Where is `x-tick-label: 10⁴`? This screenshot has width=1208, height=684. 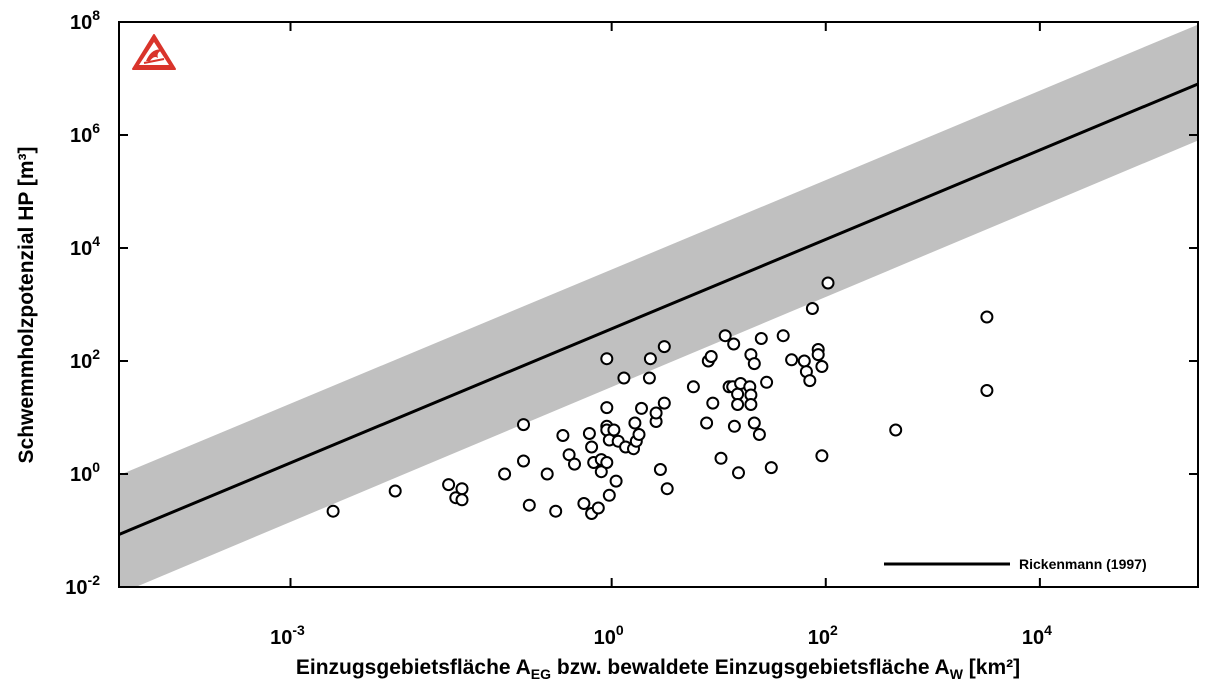 x-tick-label: 10⁴ is located at coordinates (1037, 635).